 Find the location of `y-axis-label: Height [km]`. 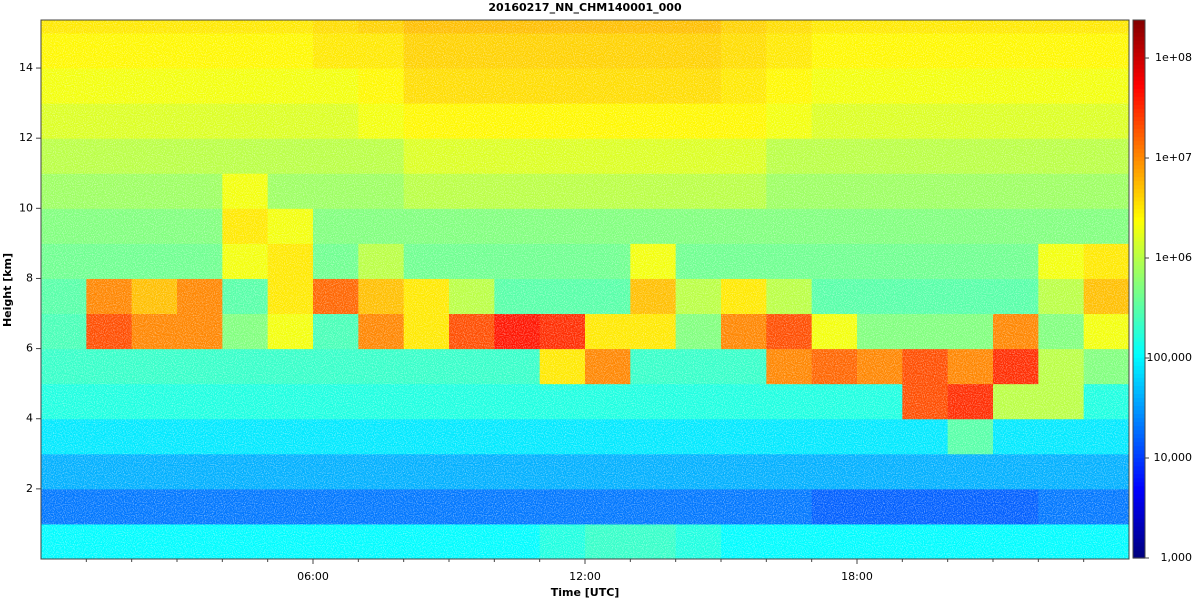

y-axis-label: Height [km] is located at coordinates (7, 290).